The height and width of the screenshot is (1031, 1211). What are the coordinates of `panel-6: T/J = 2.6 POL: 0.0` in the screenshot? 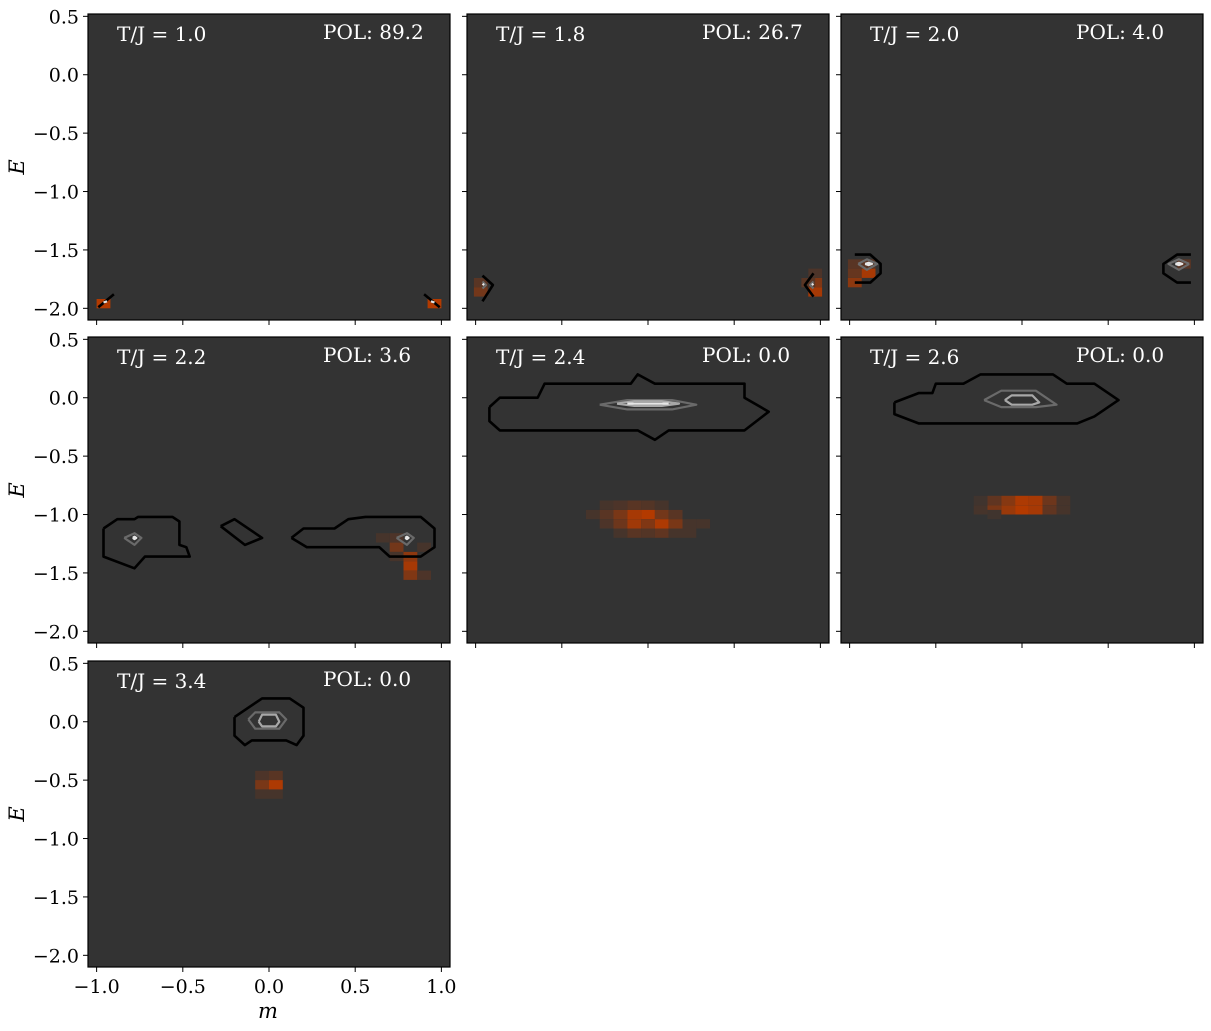 It's located at (1020, 492).